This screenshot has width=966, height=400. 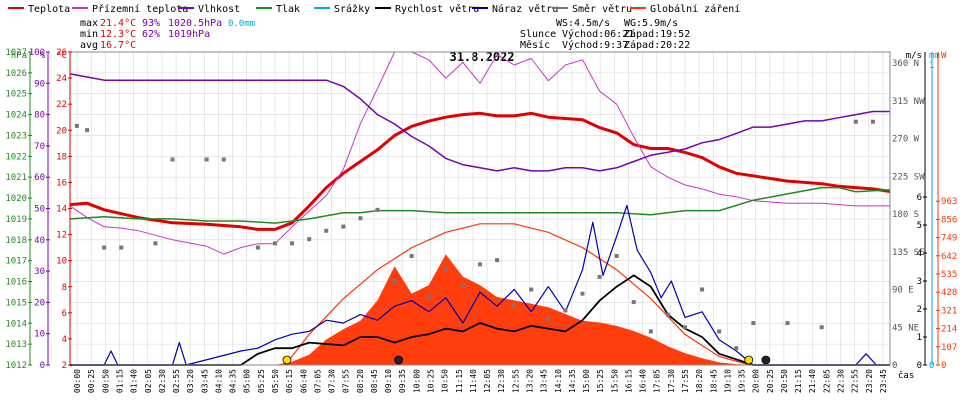 I want to click on x-tick-label: 15:00, so click(x=586, y=381).